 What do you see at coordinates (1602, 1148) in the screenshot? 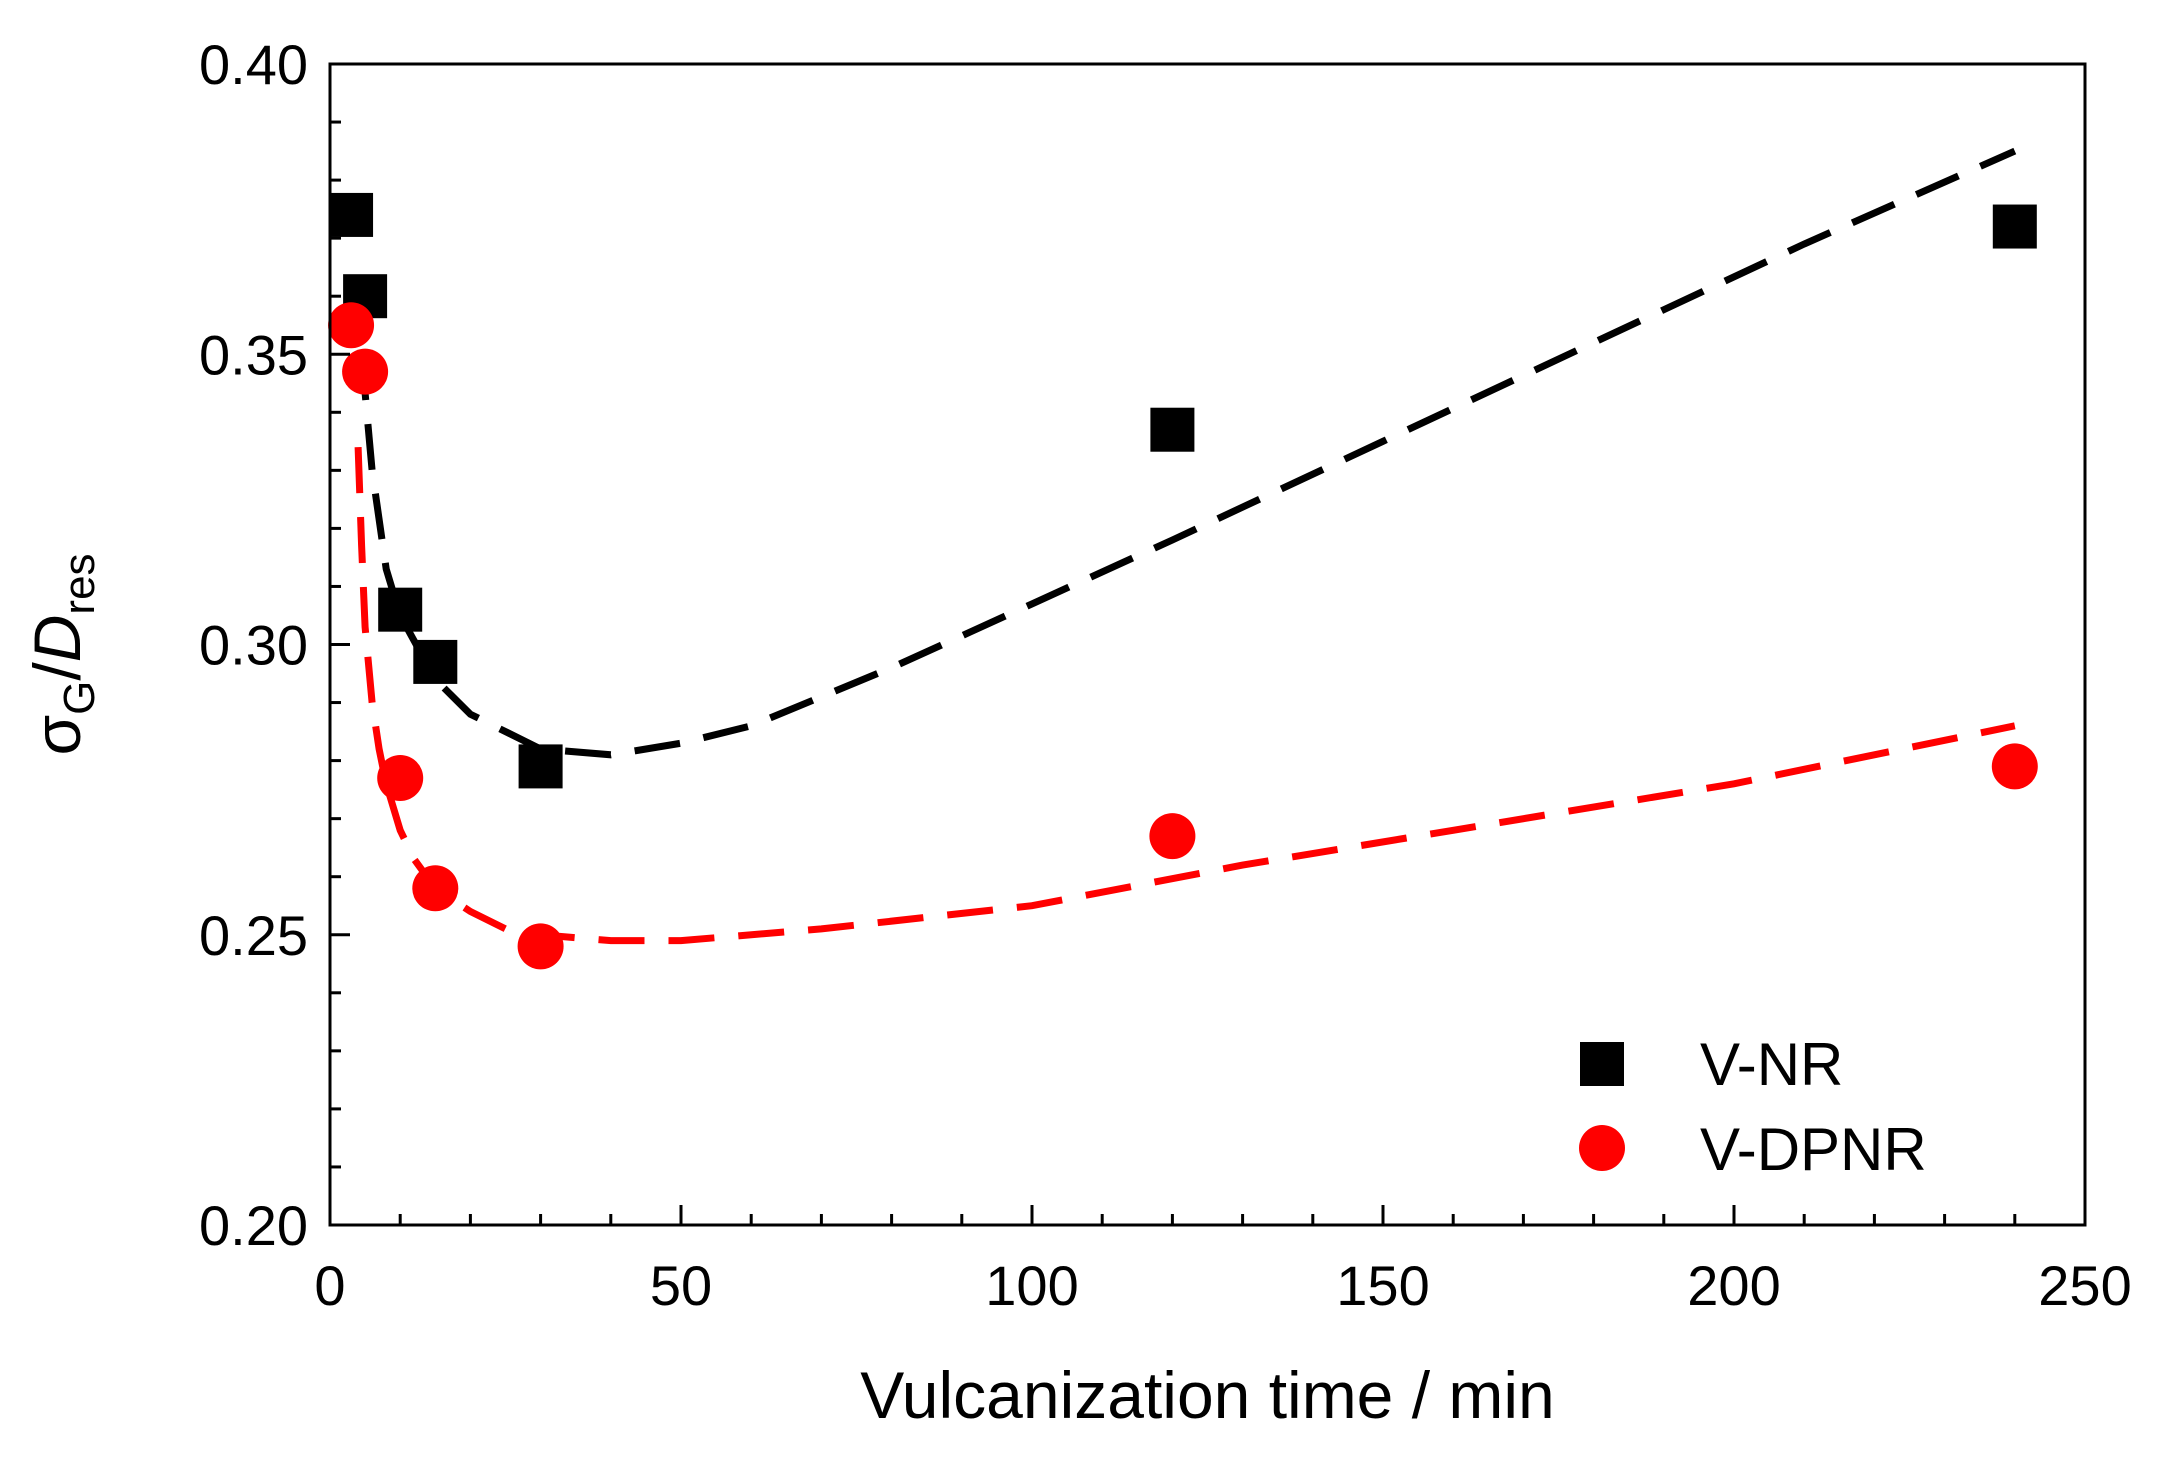
I see `legend-marker-v-dpnr` at bounding box center [1602, 1148].